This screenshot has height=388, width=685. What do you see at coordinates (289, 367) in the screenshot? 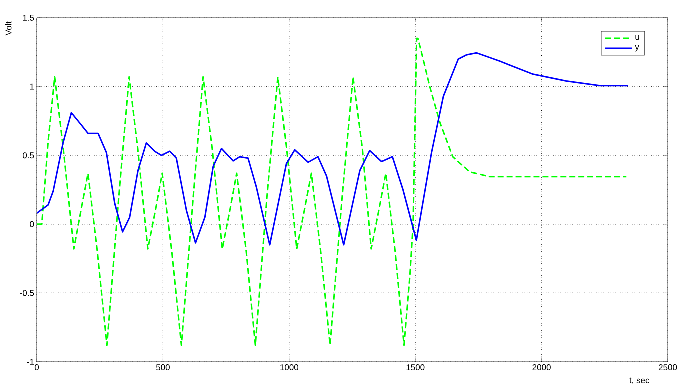
I see `x-tick-label: 1000` at bounding box center [289, 367].